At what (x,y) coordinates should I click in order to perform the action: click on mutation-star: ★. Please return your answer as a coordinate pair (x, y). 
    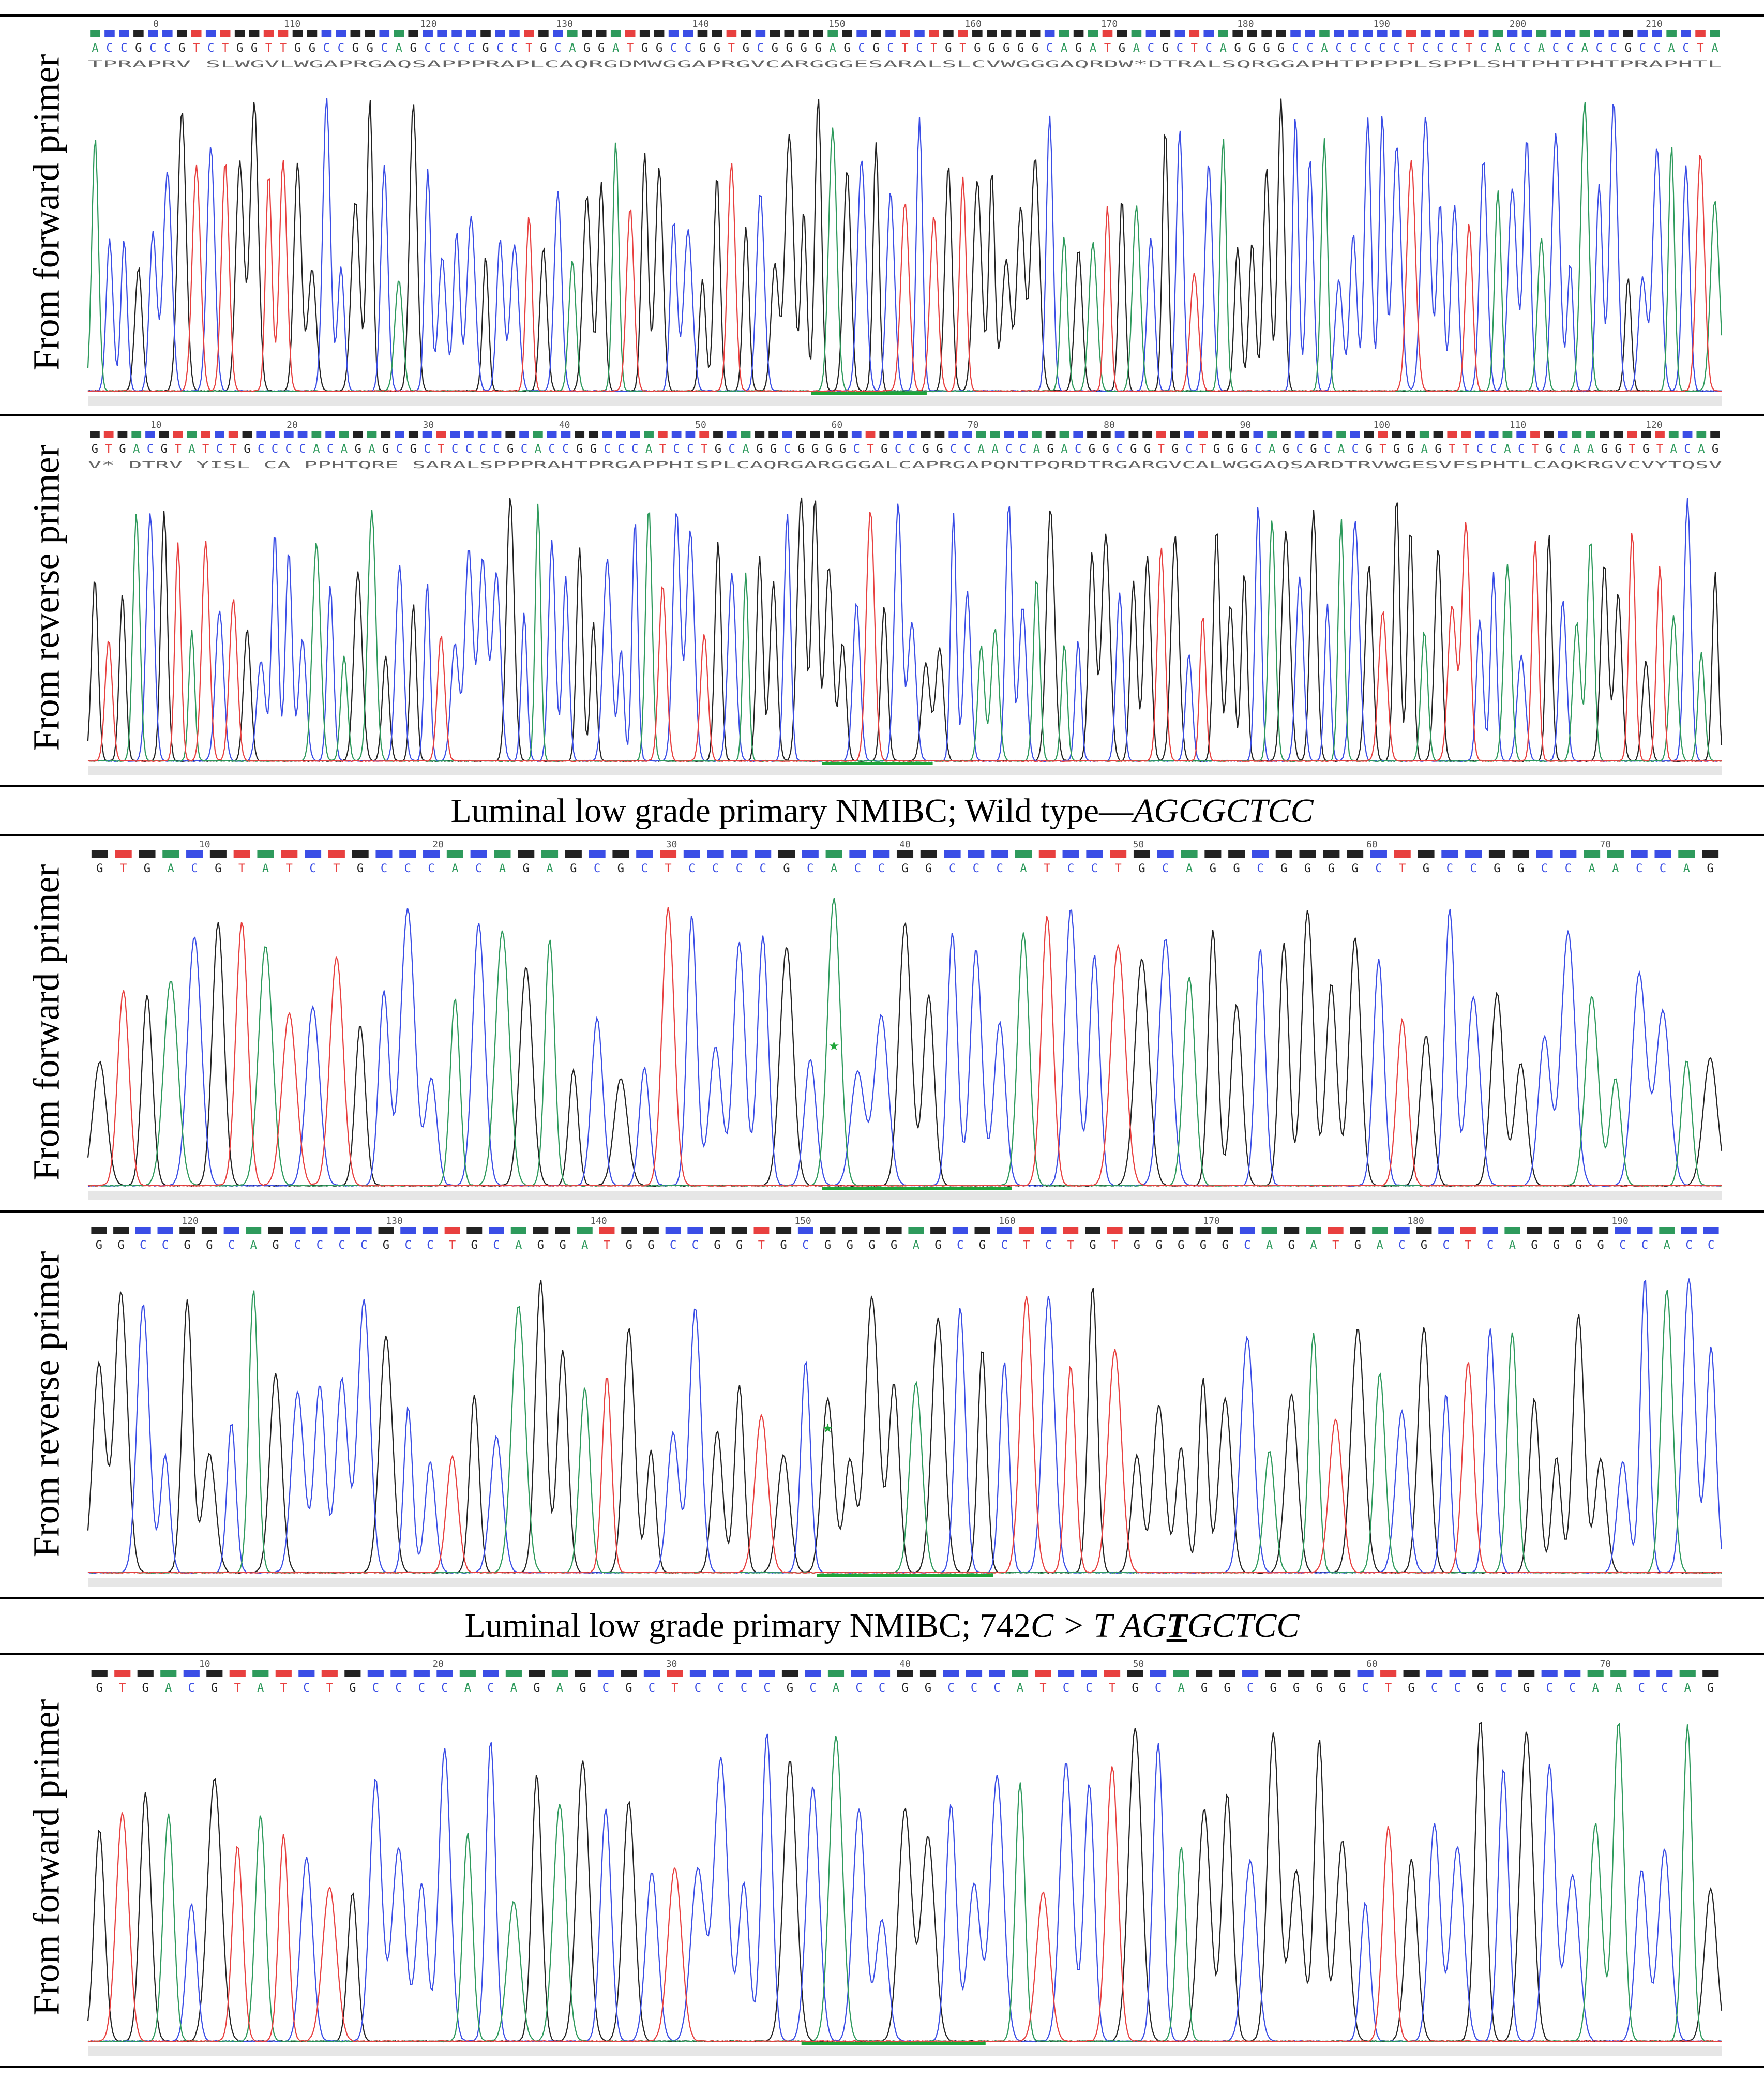
    Looking at the image, I should click on (827, 1427).